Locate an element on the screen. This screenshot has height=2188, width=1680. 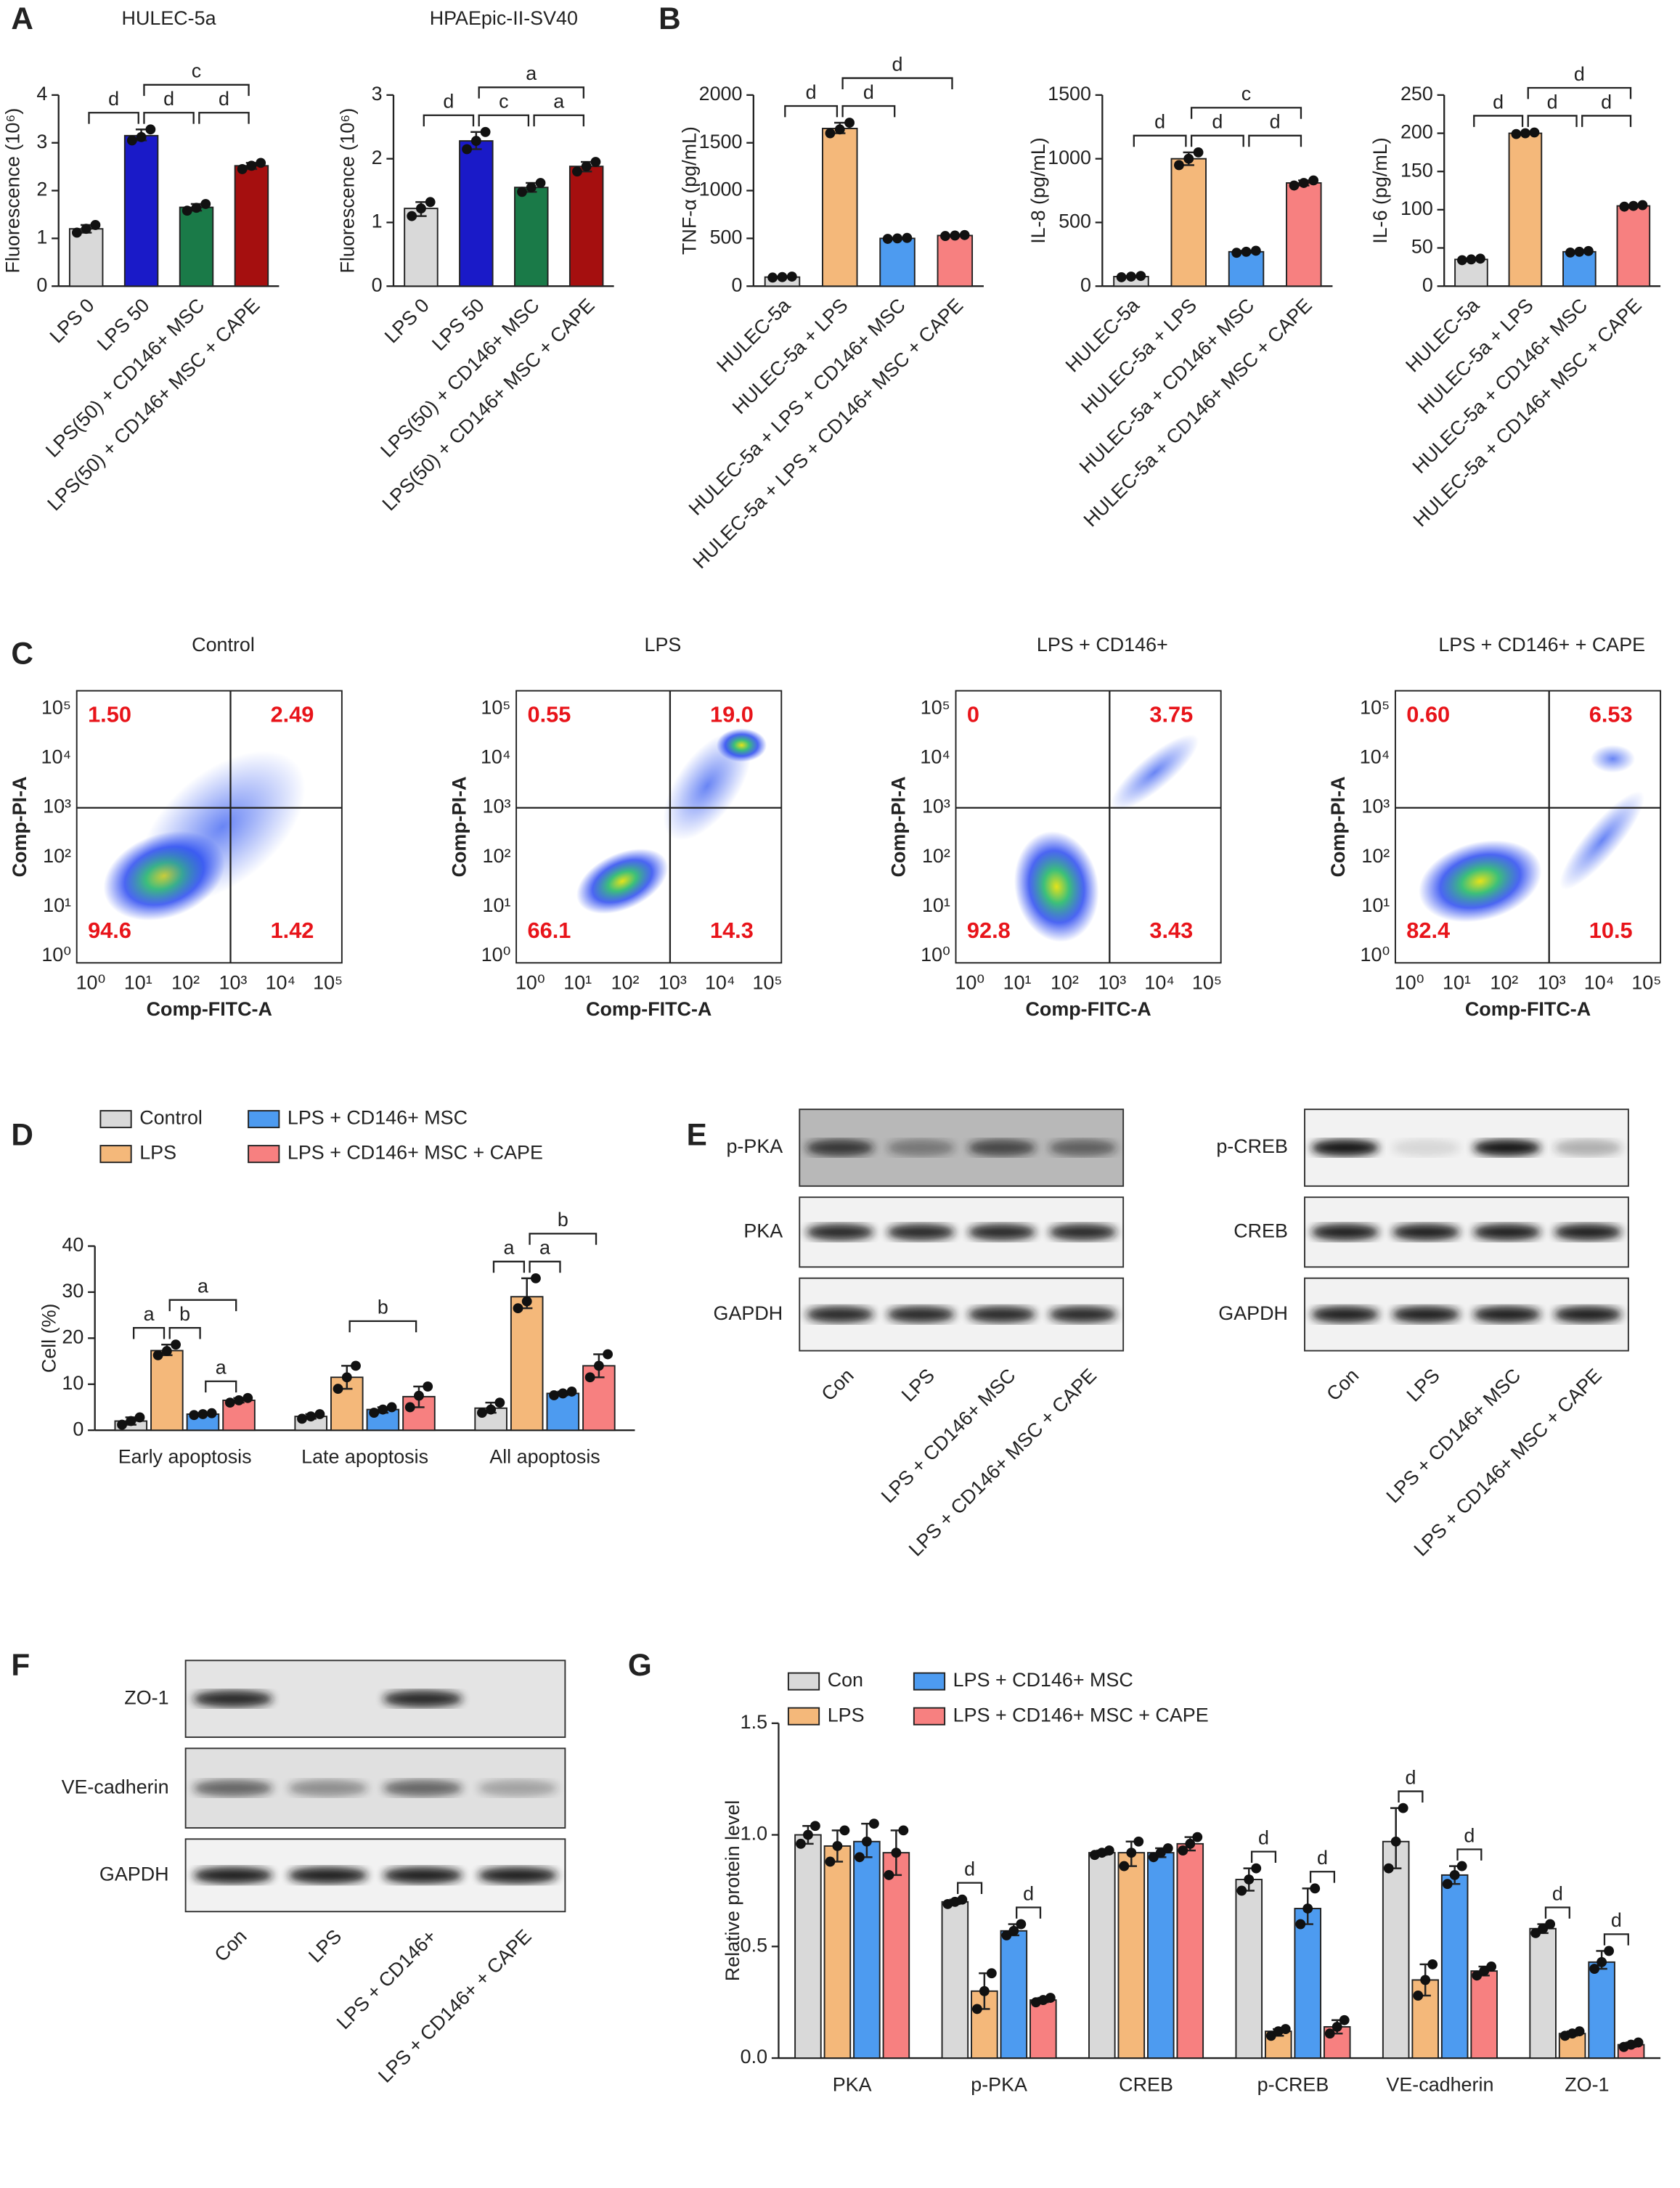
quadrant-value: 94.6 is located at coordinates (109, 930).